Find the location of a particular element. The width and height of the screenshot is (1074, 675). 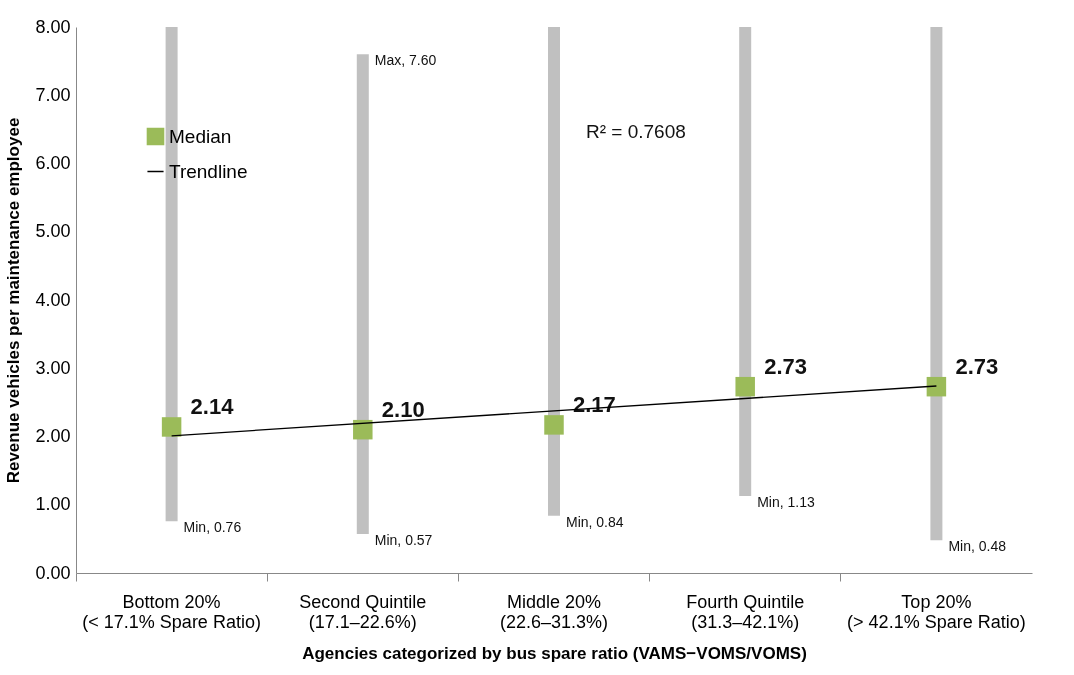

x-tick-label: Top 20% (> 42.1% Spare Ratio) is located at coordinates (936, 611).